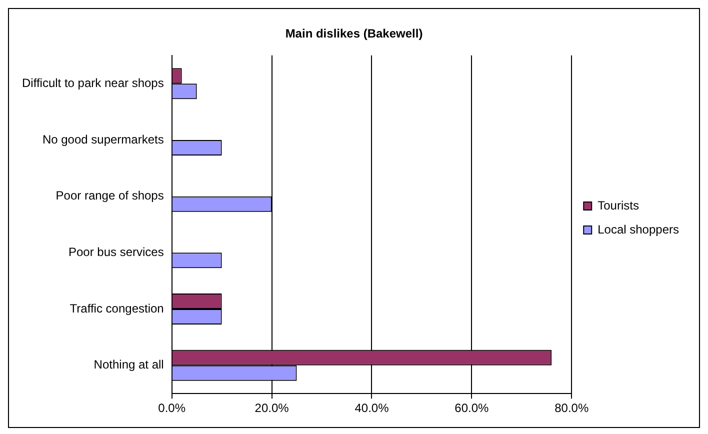  What do you see at coordinates (117, 308) in the screenshot?
I see `y-tick-label: Traffic congestion` at bounding box center [117, 308].